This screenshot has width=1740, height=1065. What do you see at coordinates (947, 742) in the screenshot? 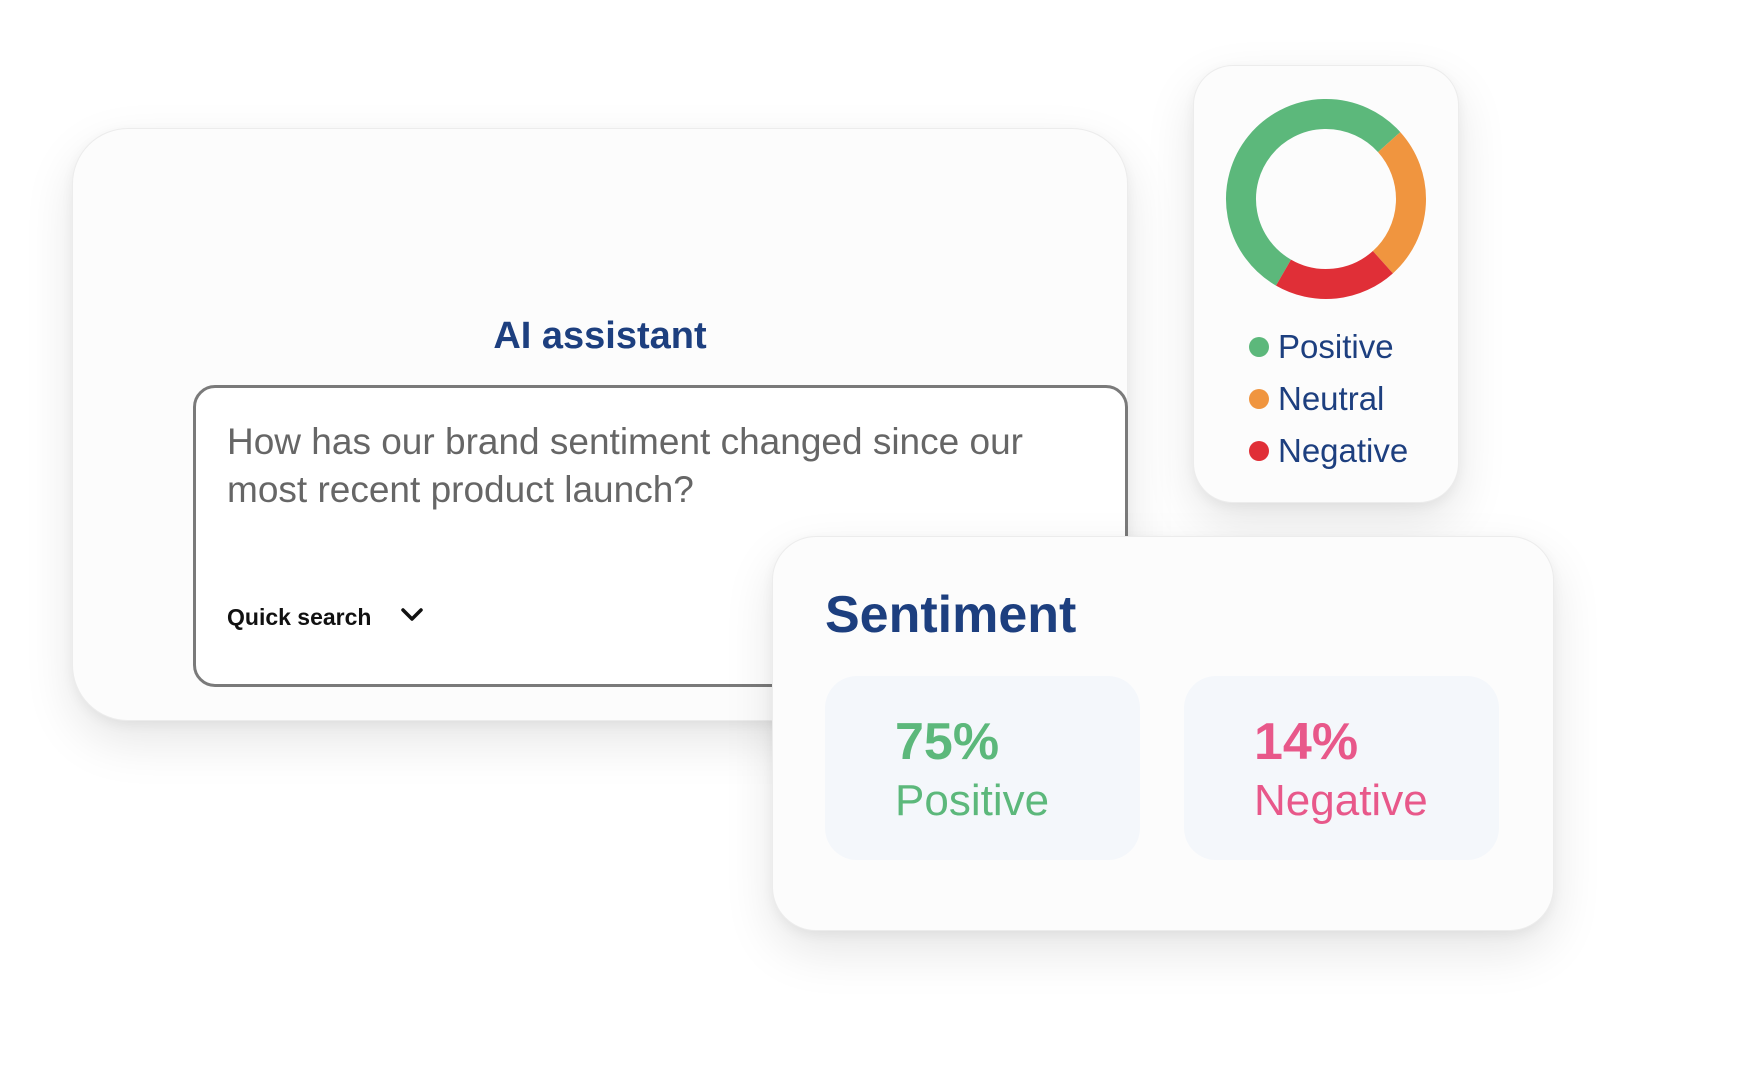
I see `positive-stat-value: 75%` at bounding box center [947, 742].